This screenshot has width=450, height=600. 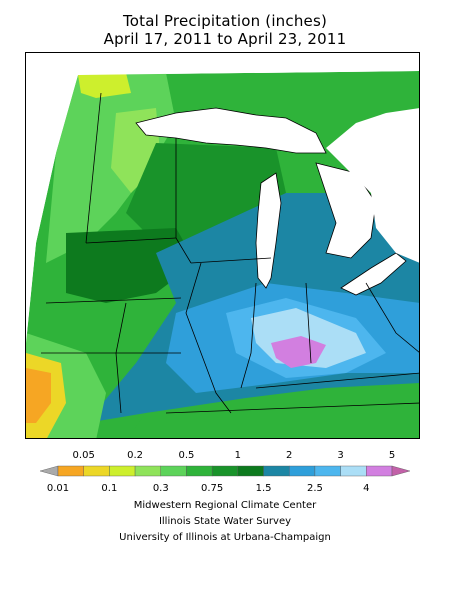 I want to click on region-nw-yellow, so click(x=104, y=85).